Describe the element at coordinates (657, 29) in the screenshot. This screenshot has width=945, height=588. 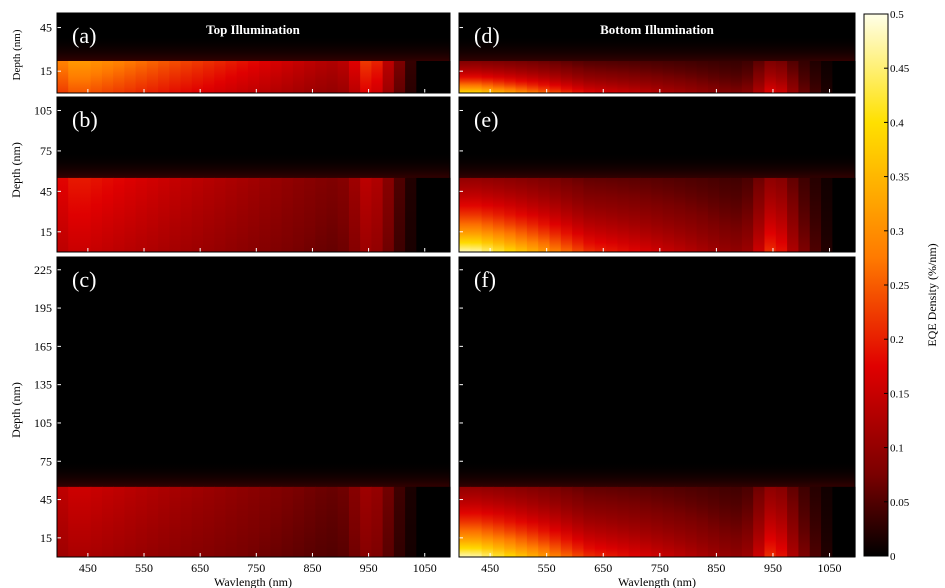
I see `bottom-illumination-title: Bottom Illumination` at that location.